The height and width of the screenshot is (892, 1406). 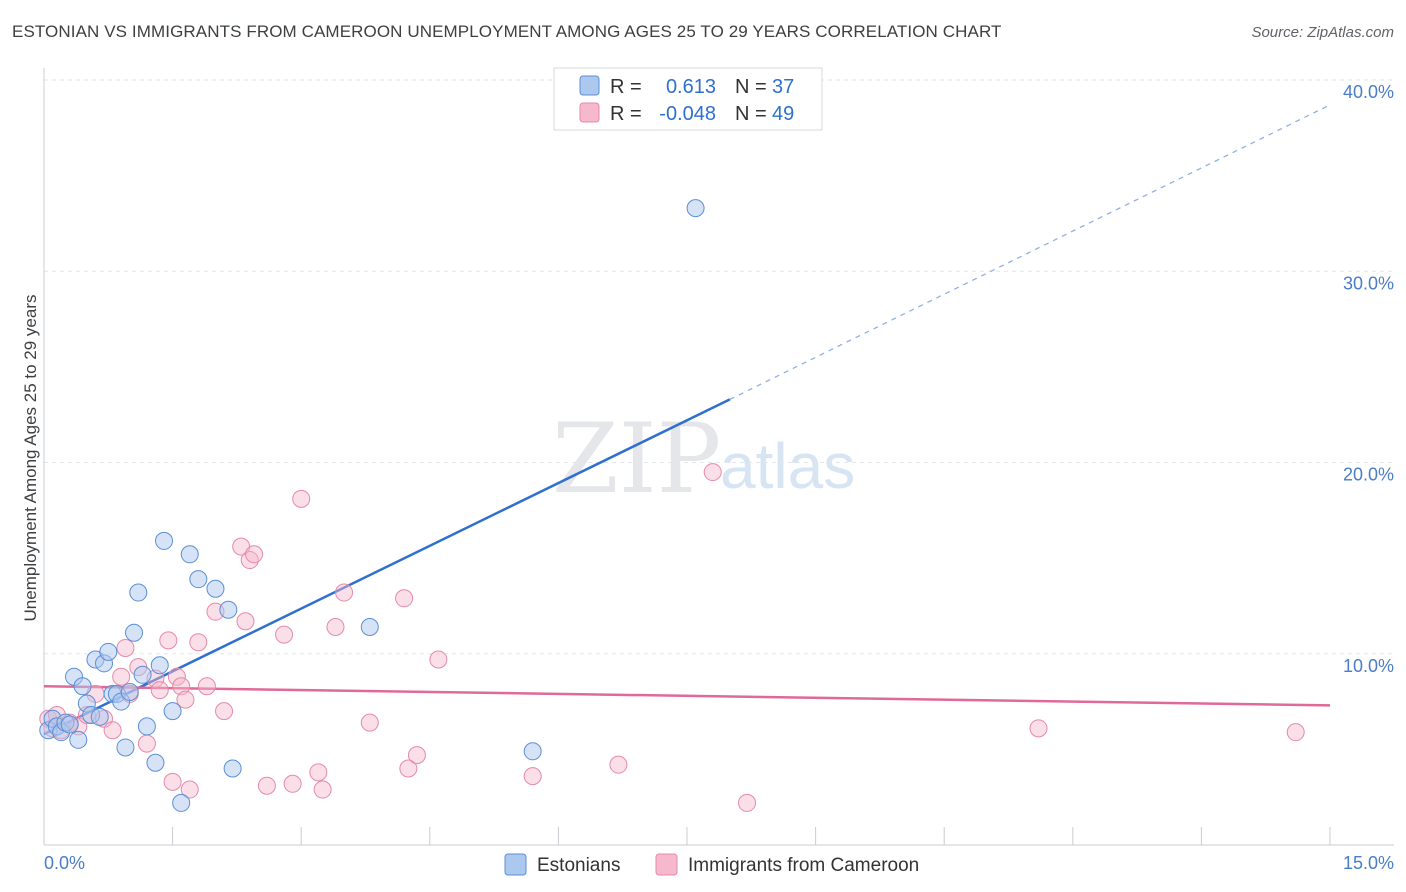 What do you see at coordinates (1368, 92) in the screenshot?
I see `y-tick-label: 40.0%` at bounding box center [1368, 92].